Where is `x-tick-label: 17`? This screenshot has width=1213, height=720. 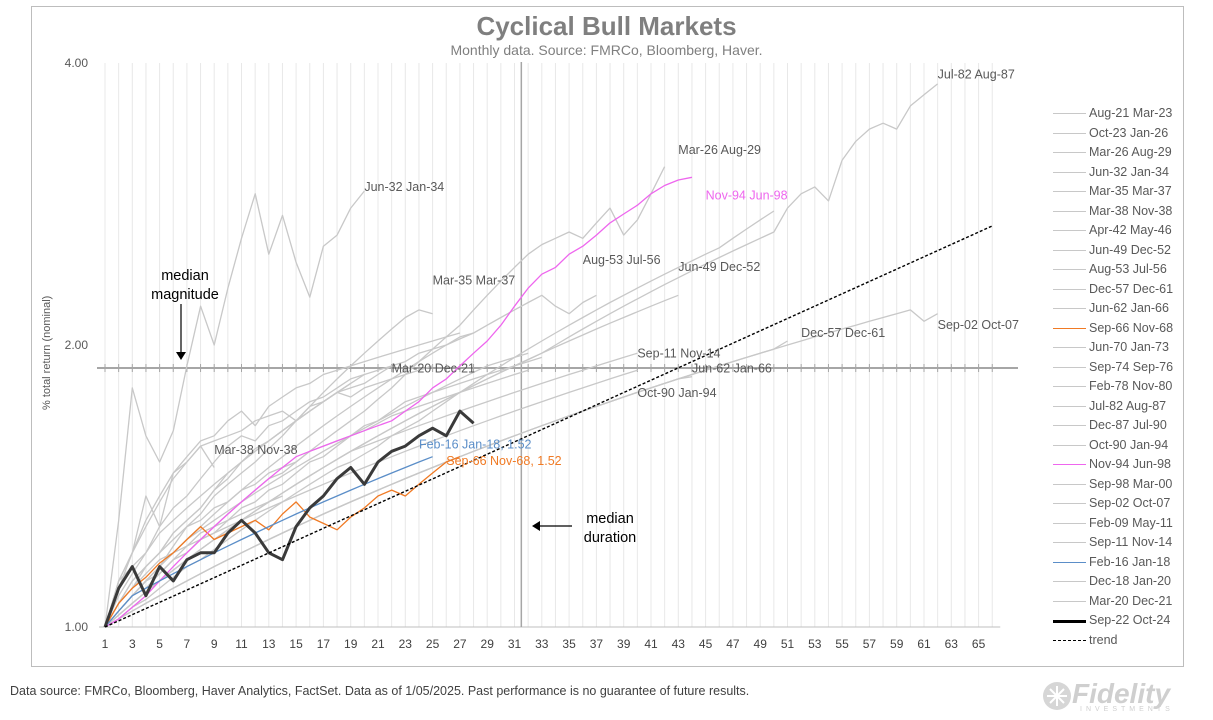
x-tick-label: 17 is located at coordinates (324, 644).